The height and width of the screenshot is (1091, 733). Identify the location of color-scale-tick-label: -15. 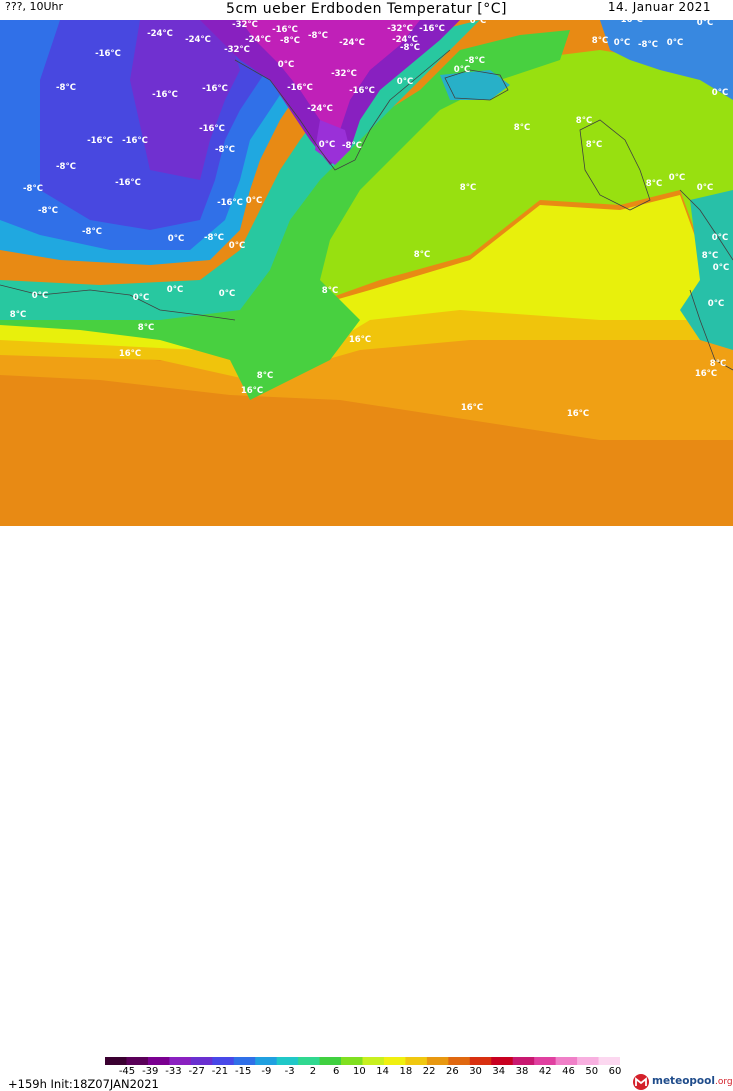
(243, 1071).